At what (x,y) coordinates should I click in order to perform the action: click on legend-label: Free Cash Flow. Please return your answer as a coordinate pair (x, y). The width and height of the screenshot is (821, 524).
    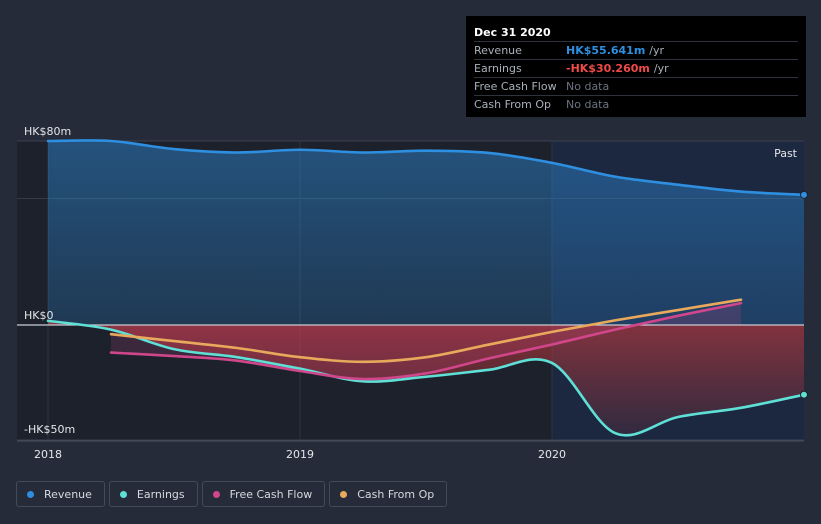
    Looking at the image, I should click on (271, 494).